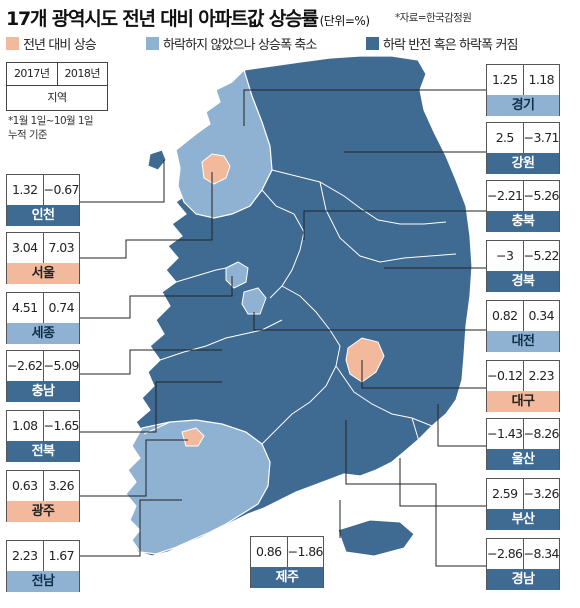  Describe the element at coordinates (240, 45) in the screenshot. I see `legend-label: 하락하지 않았으나 상승폭 축소` at that location.